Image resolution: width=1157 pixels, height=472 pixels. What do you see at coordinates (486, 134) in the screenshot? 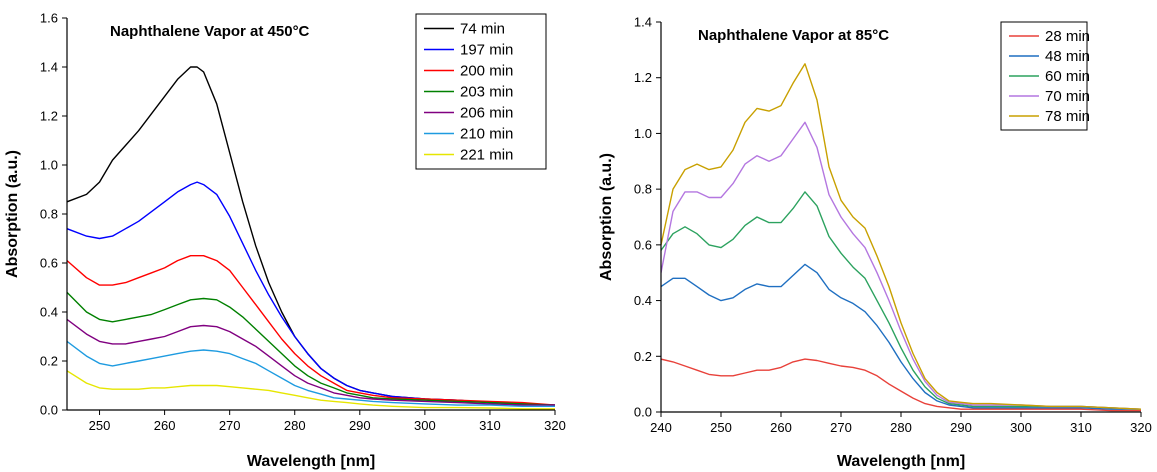
I see `legend-label: 210 min` at bounding box center [486, 134].